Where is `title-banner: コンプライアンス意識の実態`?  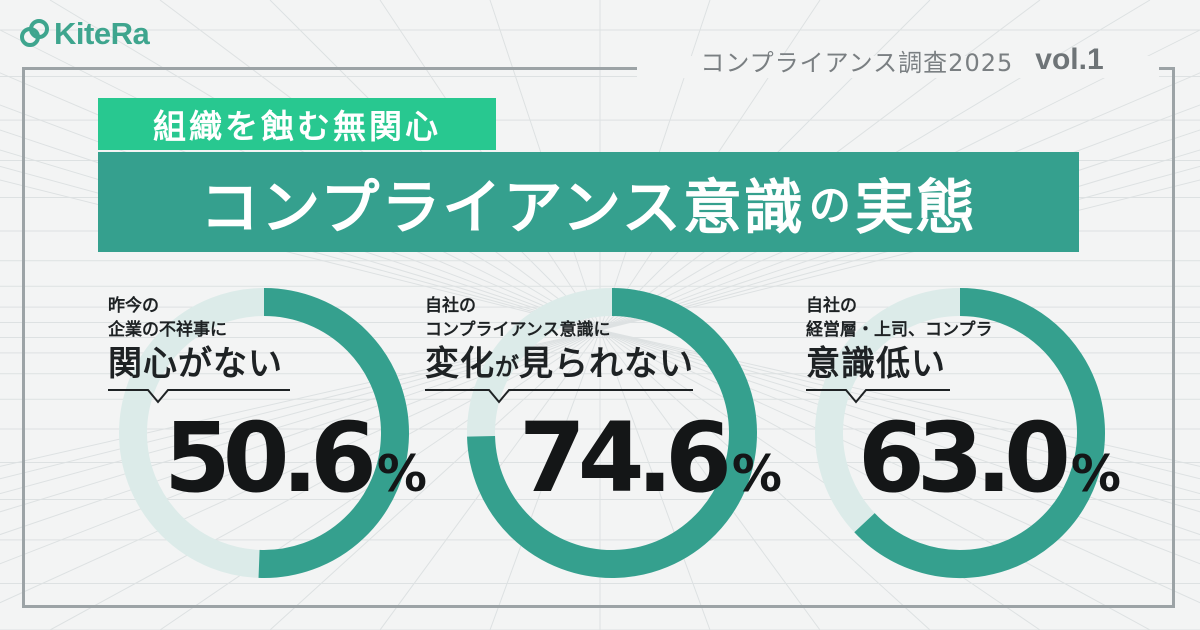
title-banner: コンプライアンス意識の実態 is located at coordinates (588, 202).